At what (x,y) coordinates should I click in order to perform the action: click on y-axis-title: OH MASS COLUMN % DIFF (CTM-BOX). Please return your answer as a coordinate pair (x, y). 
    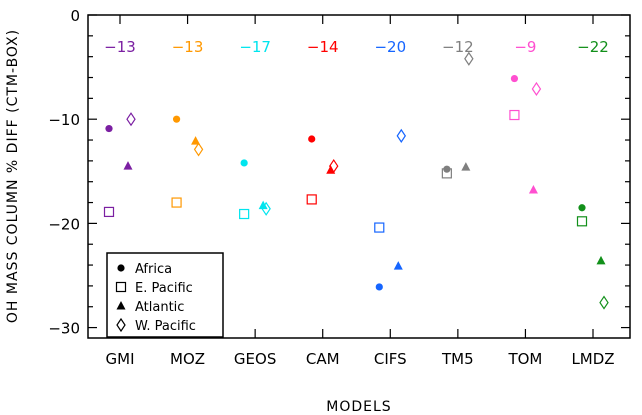
    Looking at the image, I should click on (13, 176).